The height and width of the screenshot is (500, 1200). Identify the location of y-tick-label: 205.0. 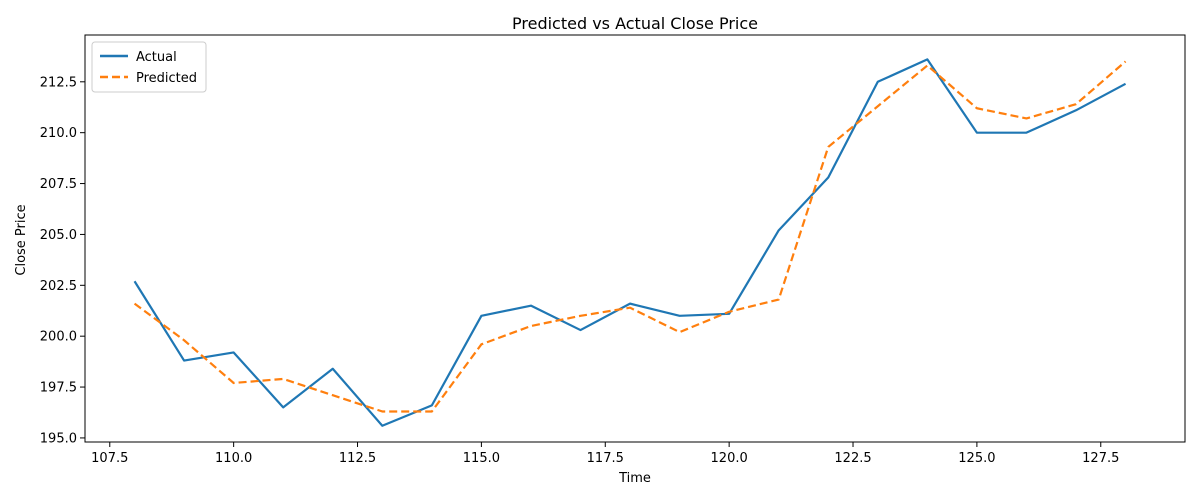
(58, 235).